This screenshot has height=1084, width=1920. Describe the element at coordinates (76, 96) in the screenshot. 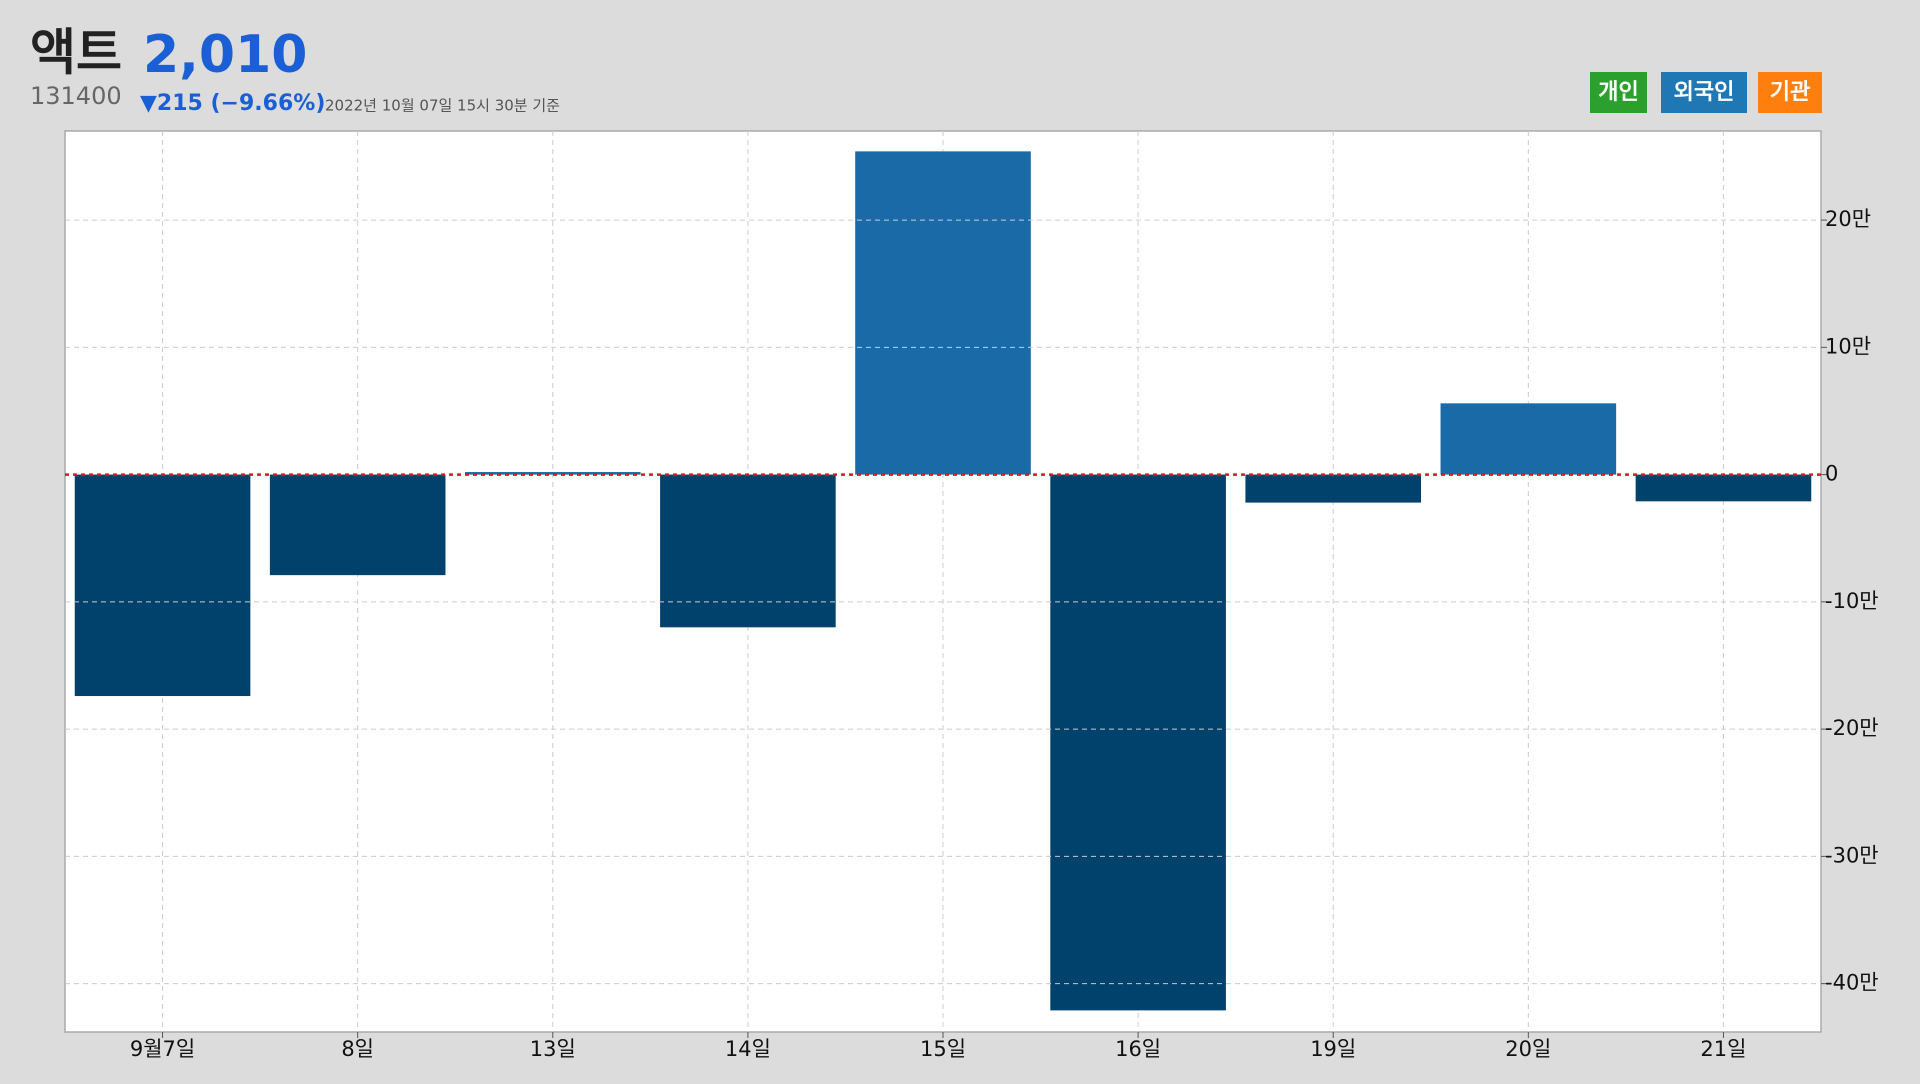

I see `stock-code: 131400` at that location.